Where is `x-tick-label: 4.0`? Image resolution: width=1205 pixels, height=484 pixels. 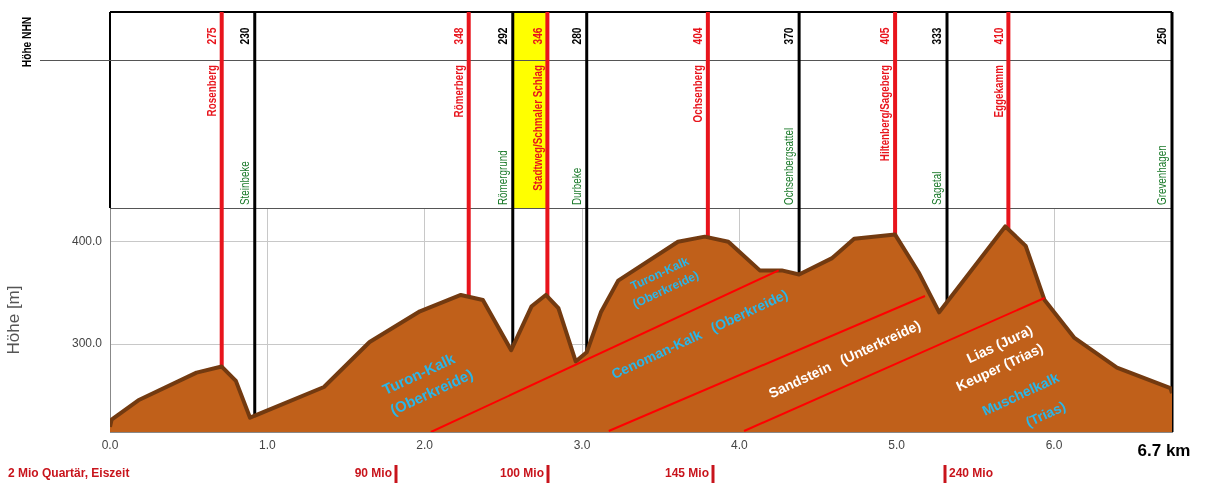 x-tick-label: 4.0 is located at coordinates (739, 444).